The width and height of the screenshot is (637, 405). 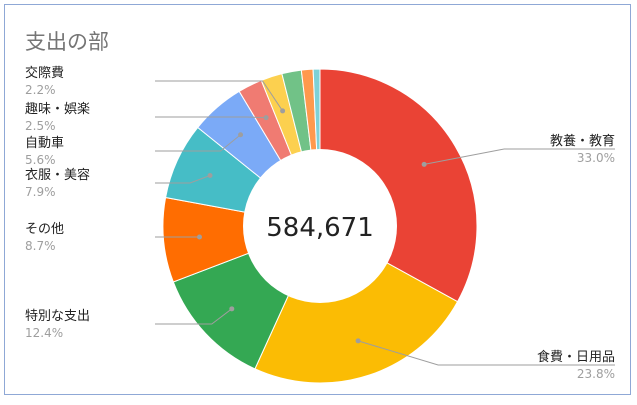 I want to click on slice-label: 自動車, so click(x=44, y=143).